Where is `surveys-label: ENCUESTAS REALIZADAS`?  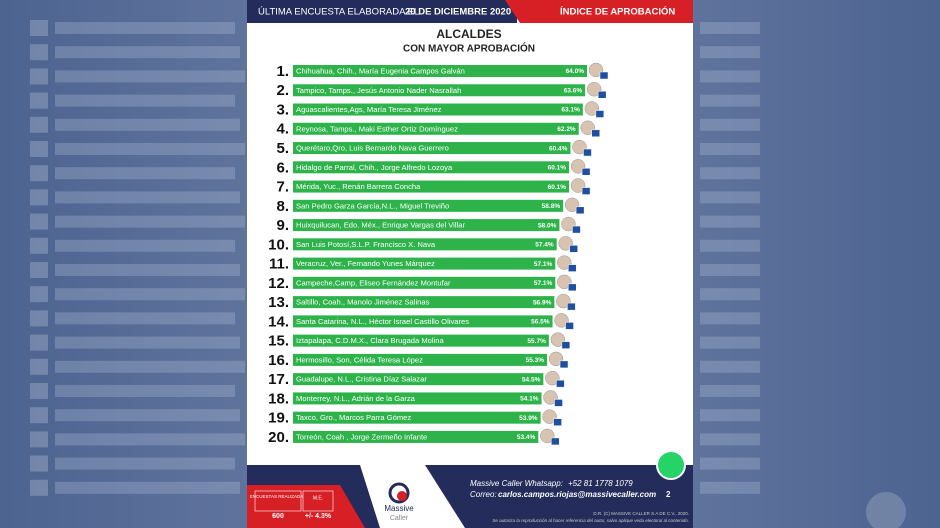 surveys-label: ENCUESTAS REALIZADAS is located at coordinates (278, 496).